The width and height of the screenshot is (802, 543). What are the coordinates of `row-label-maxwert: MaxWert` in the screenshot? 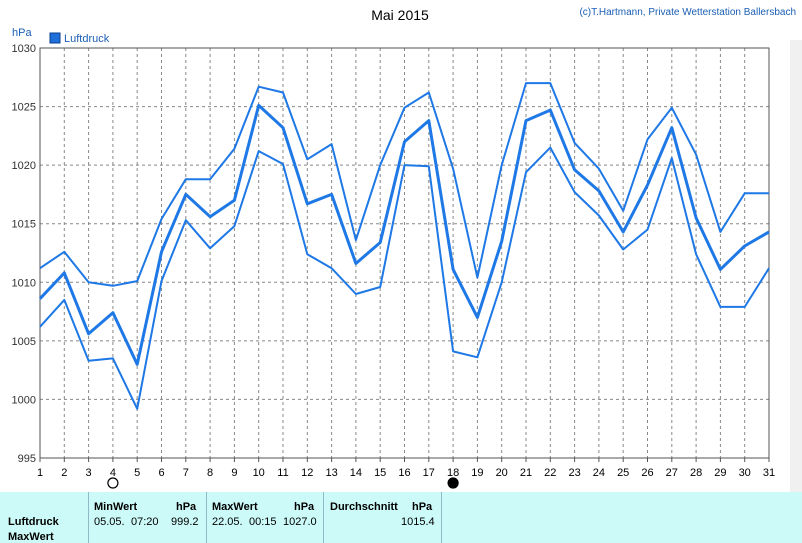 It's located at (31, 537).